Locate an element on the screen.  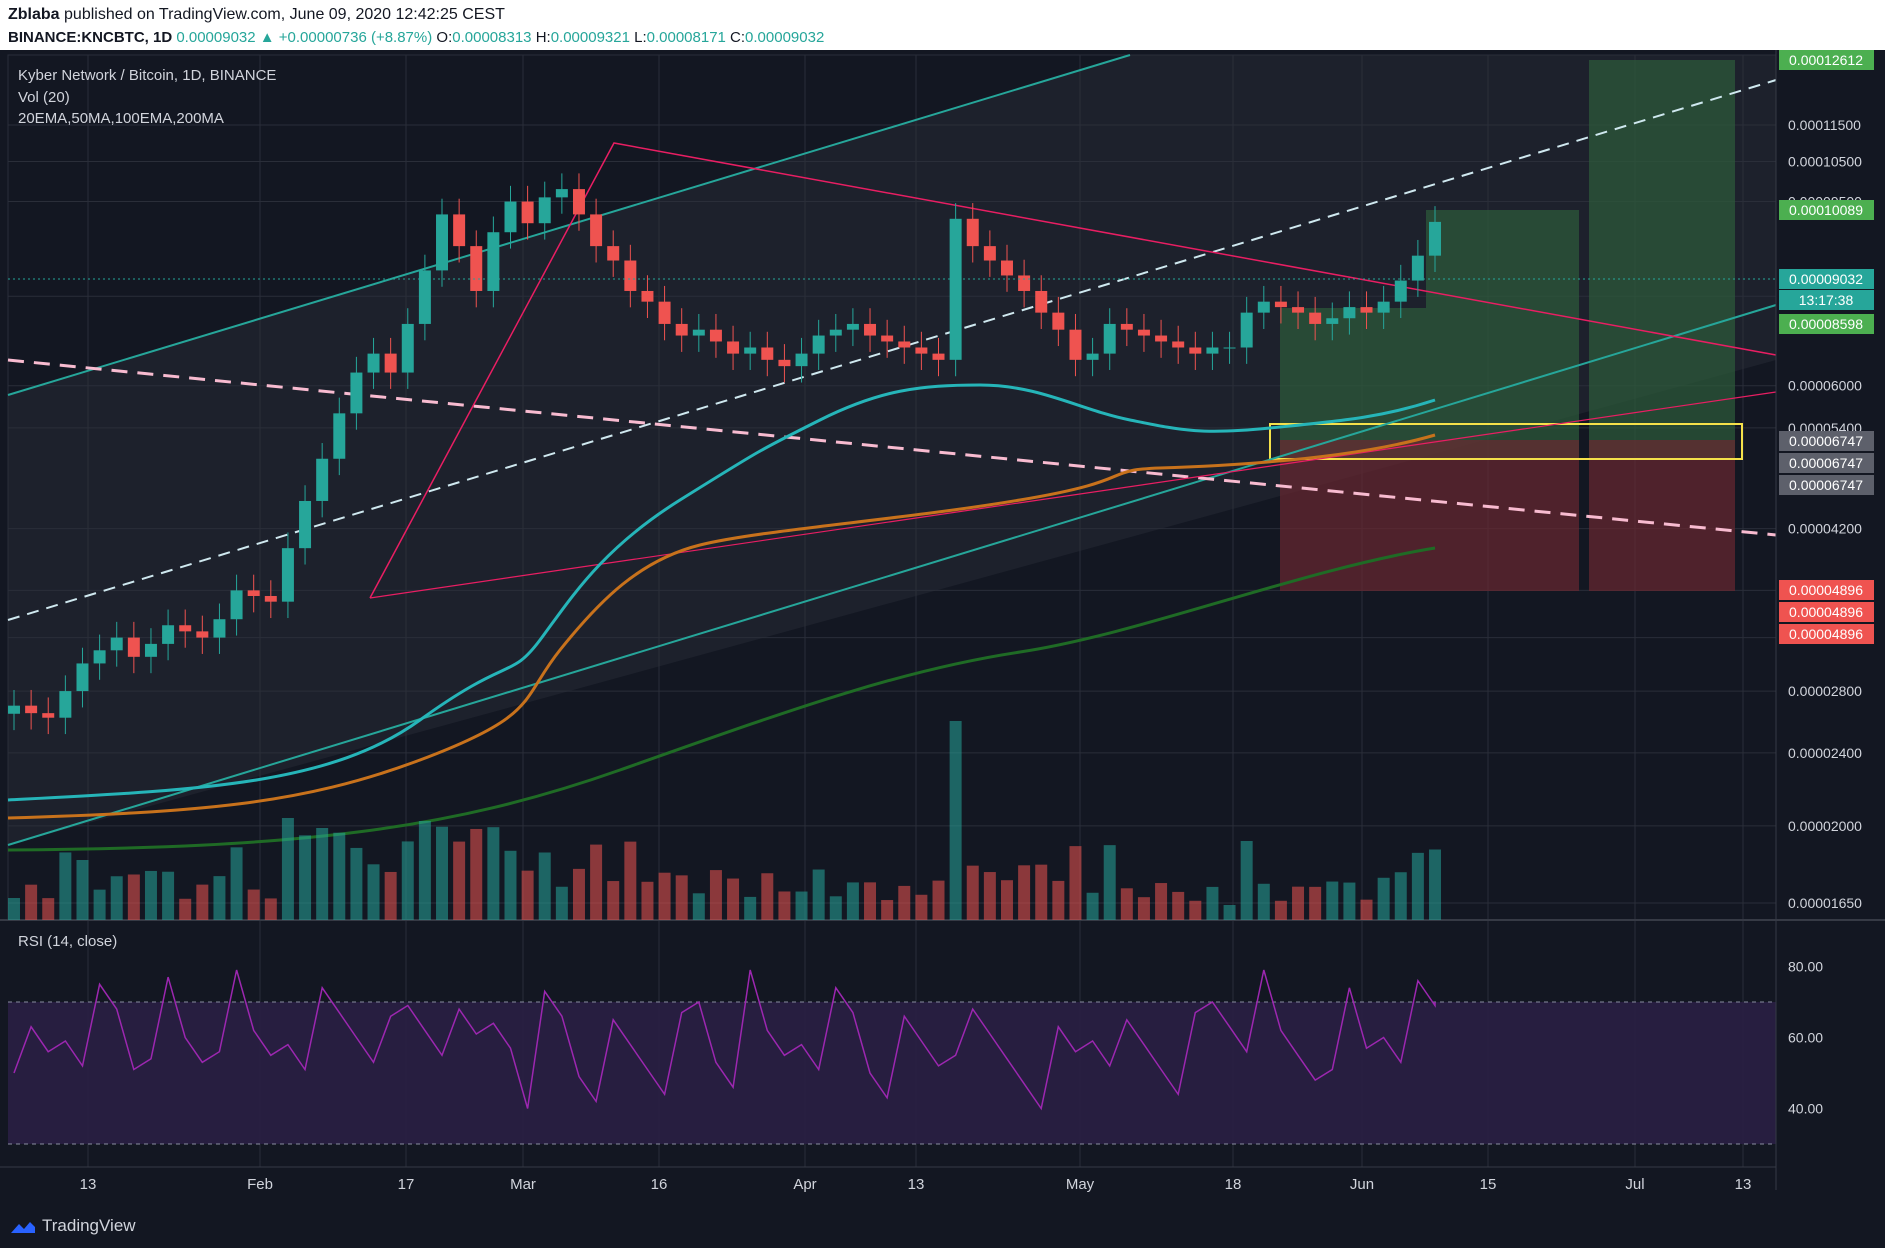
pink-dashed-line is located at coordinates (892, 447).